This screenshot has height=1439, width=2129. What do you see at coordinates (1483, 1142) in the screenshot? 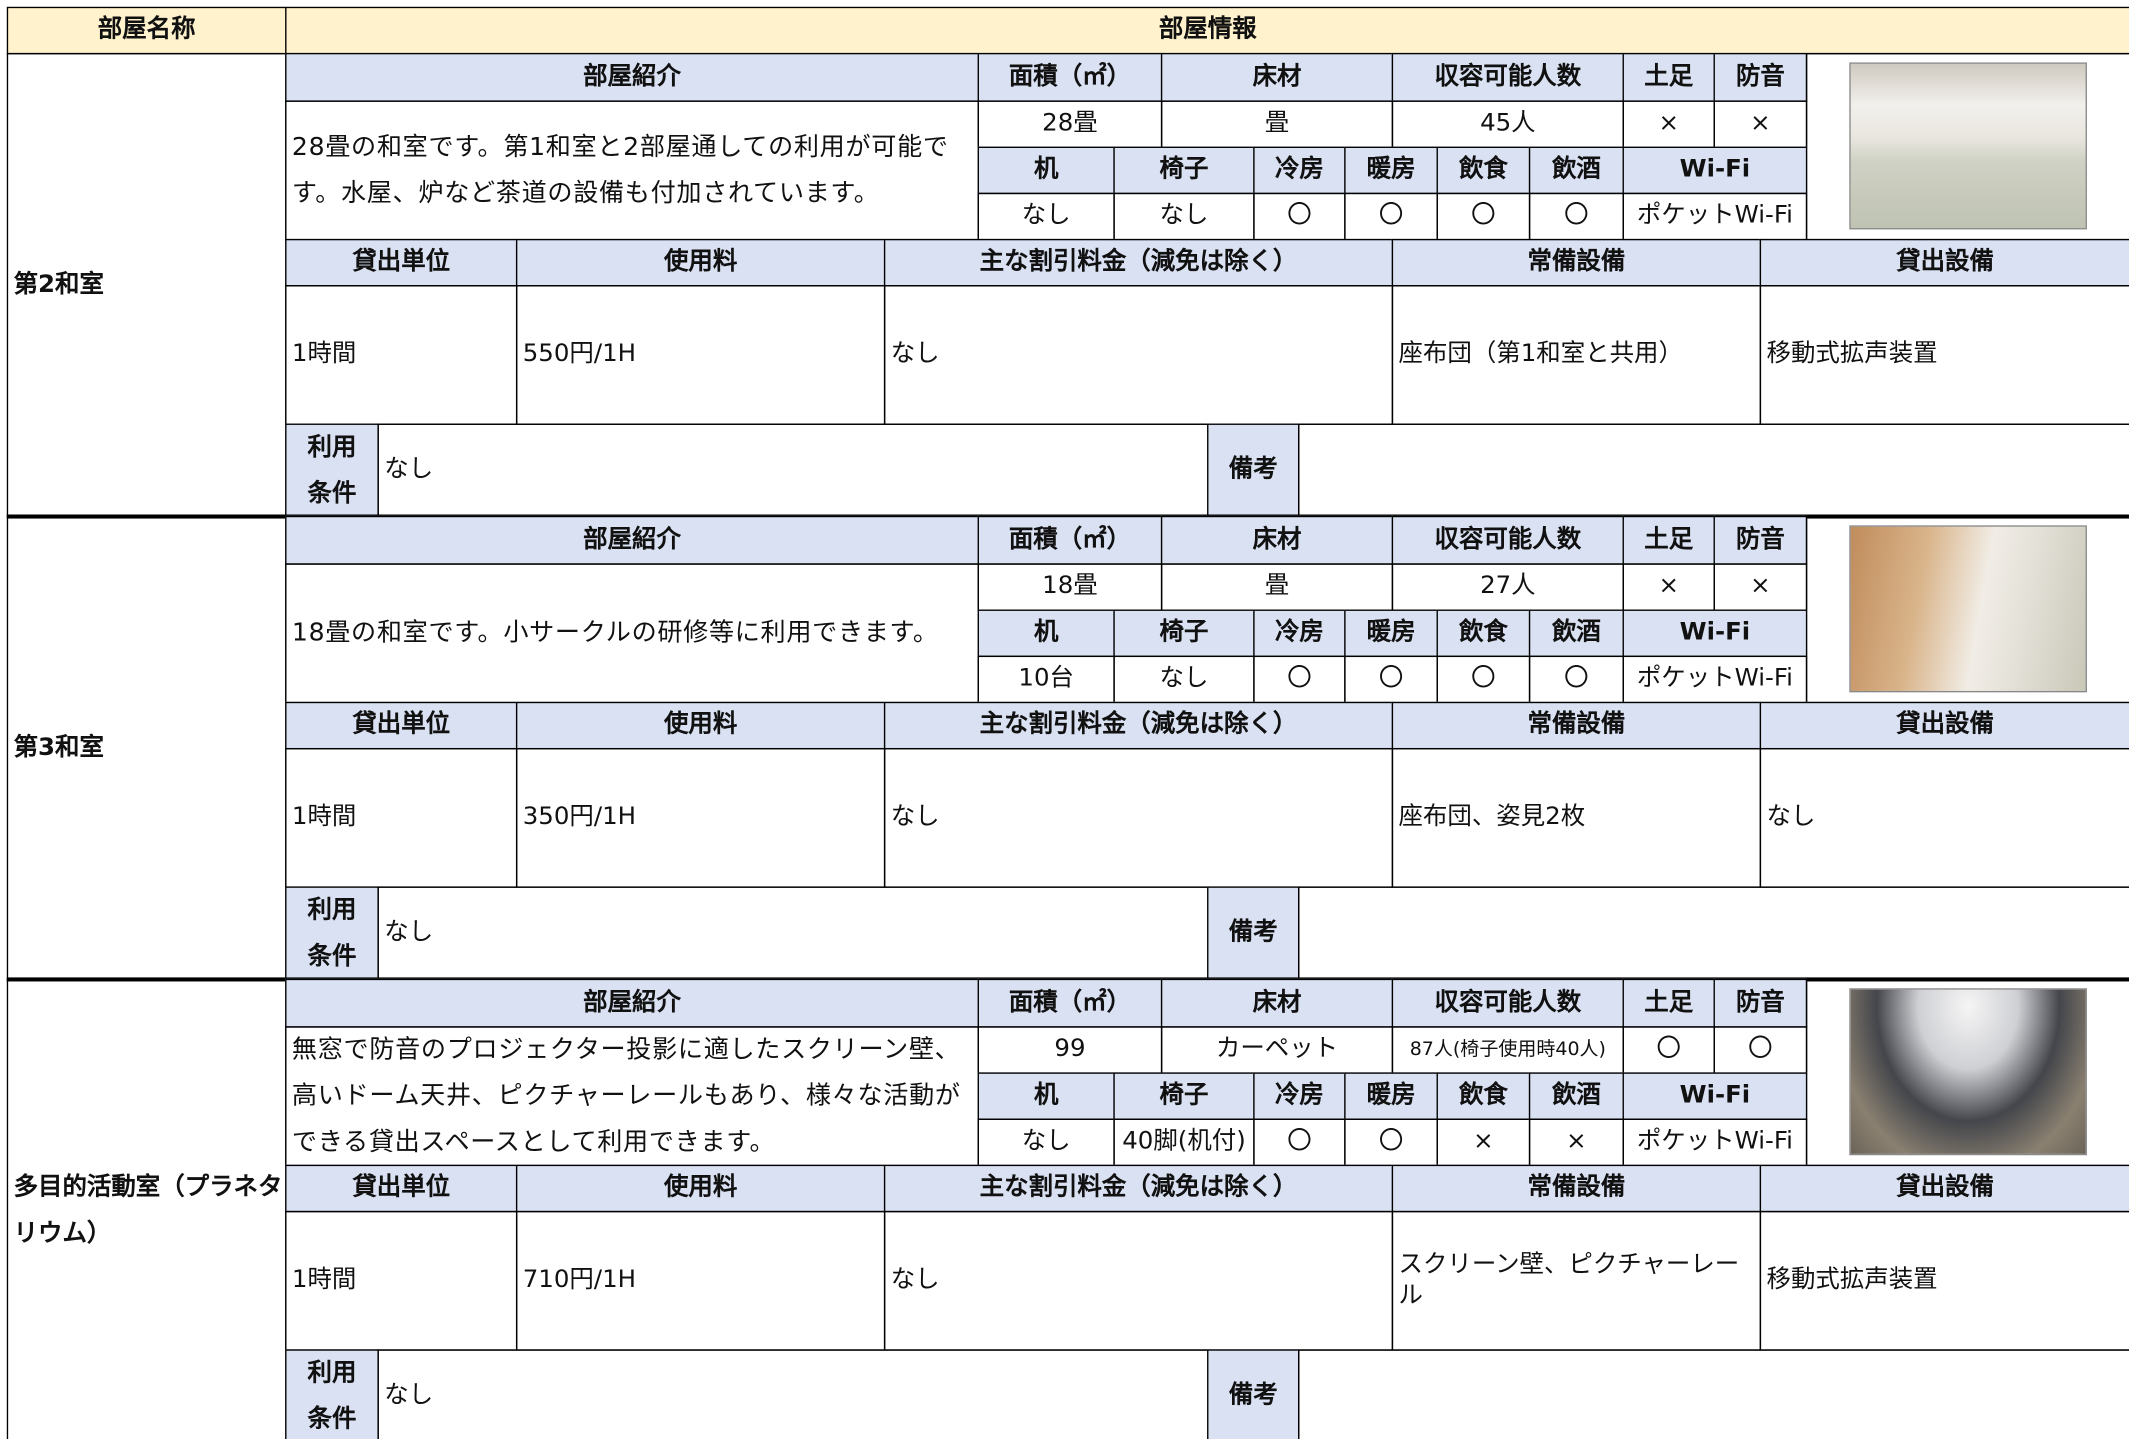
I see `food-value: ×` at bounding box center [1483, 1142].